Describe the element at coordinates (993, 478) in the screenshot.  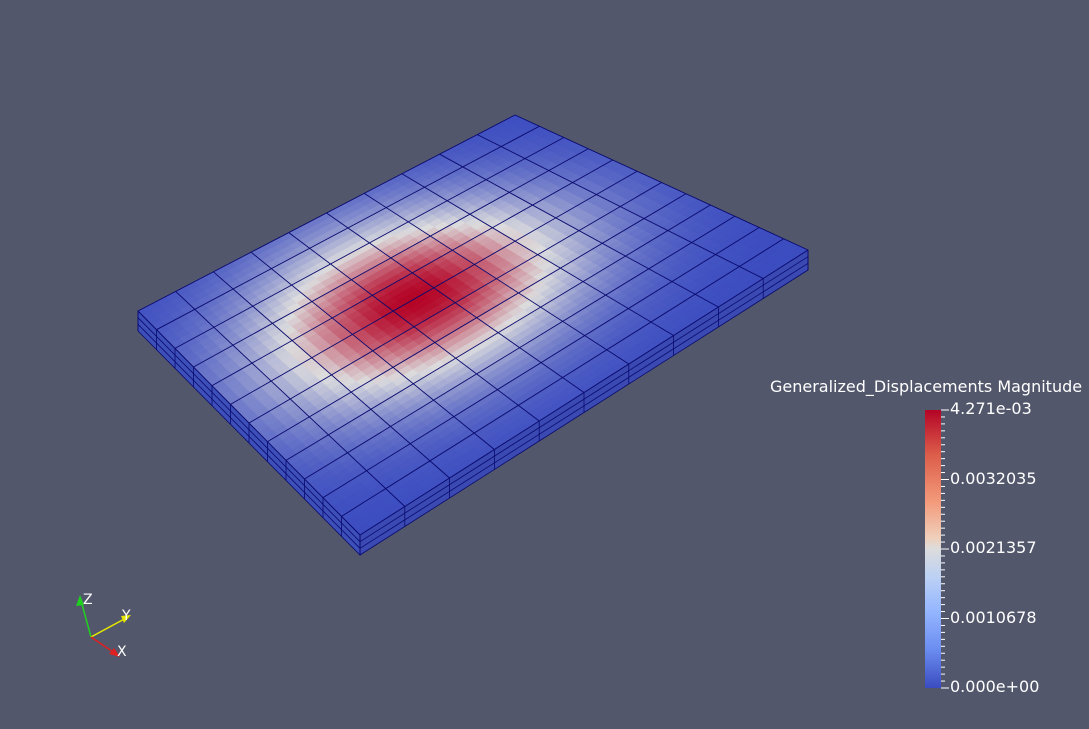
I see `scalar-bar-tick-label: 0.0032035` at that location.